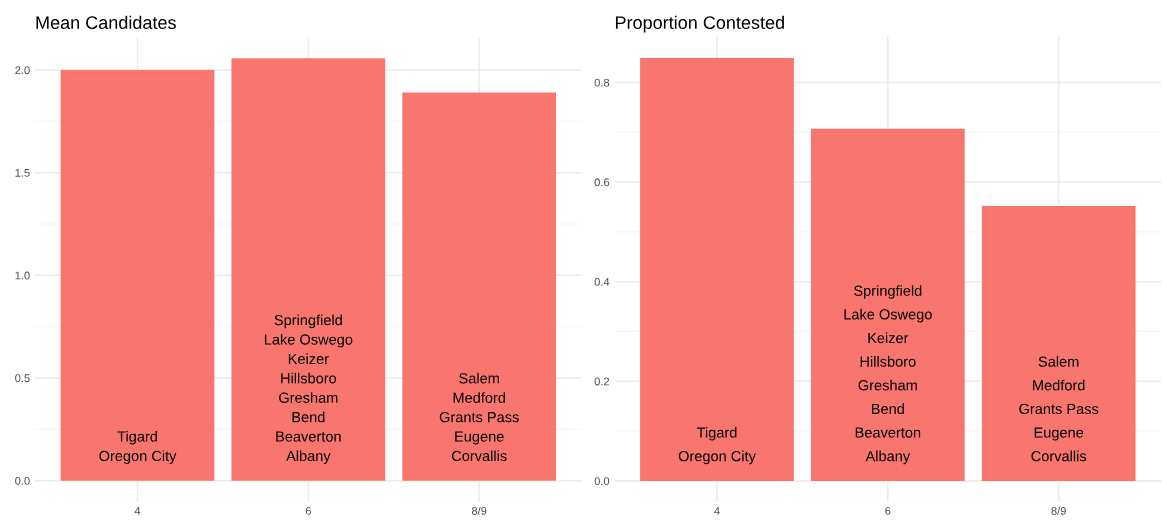 The width and height of the screenshot is (1167, 531). I want to click on chart-title: Mean Candidates, so click(106, 22).